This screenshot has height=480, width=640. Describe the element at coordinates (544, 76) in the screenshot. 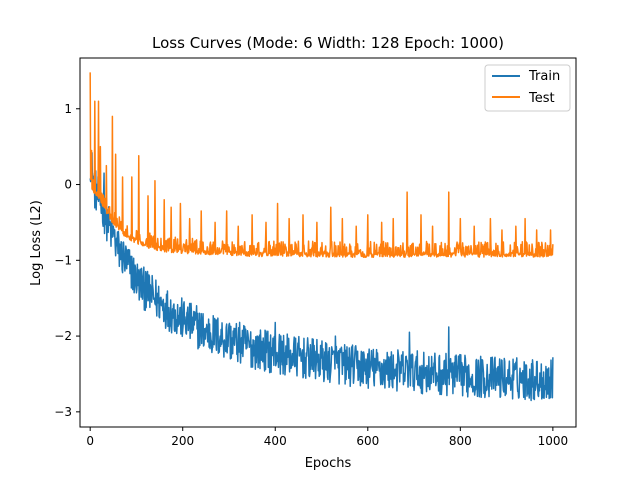

I see `legend-train-label: Train` at that location.